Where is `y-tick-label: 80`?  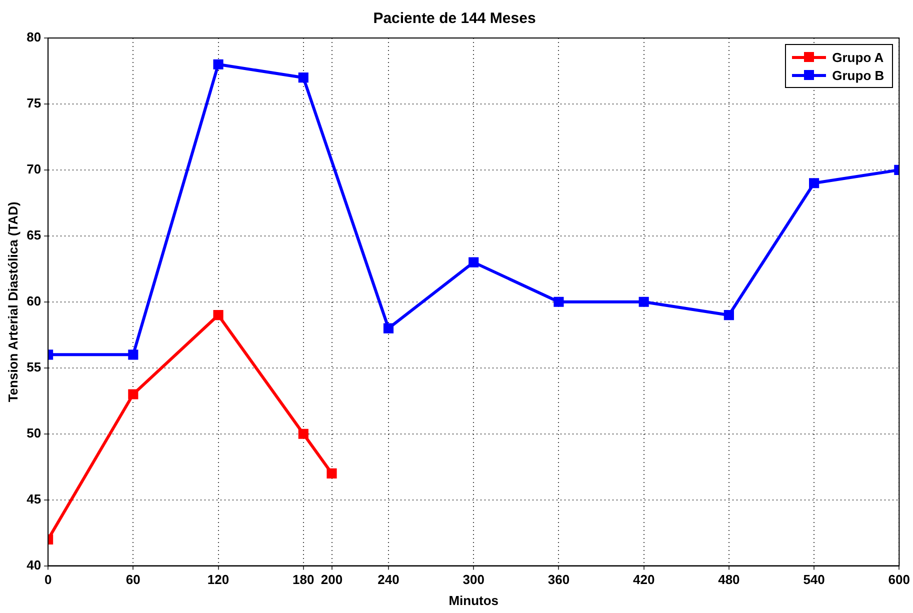 y-tick-label: 80 is located at coordinates (34, 37).